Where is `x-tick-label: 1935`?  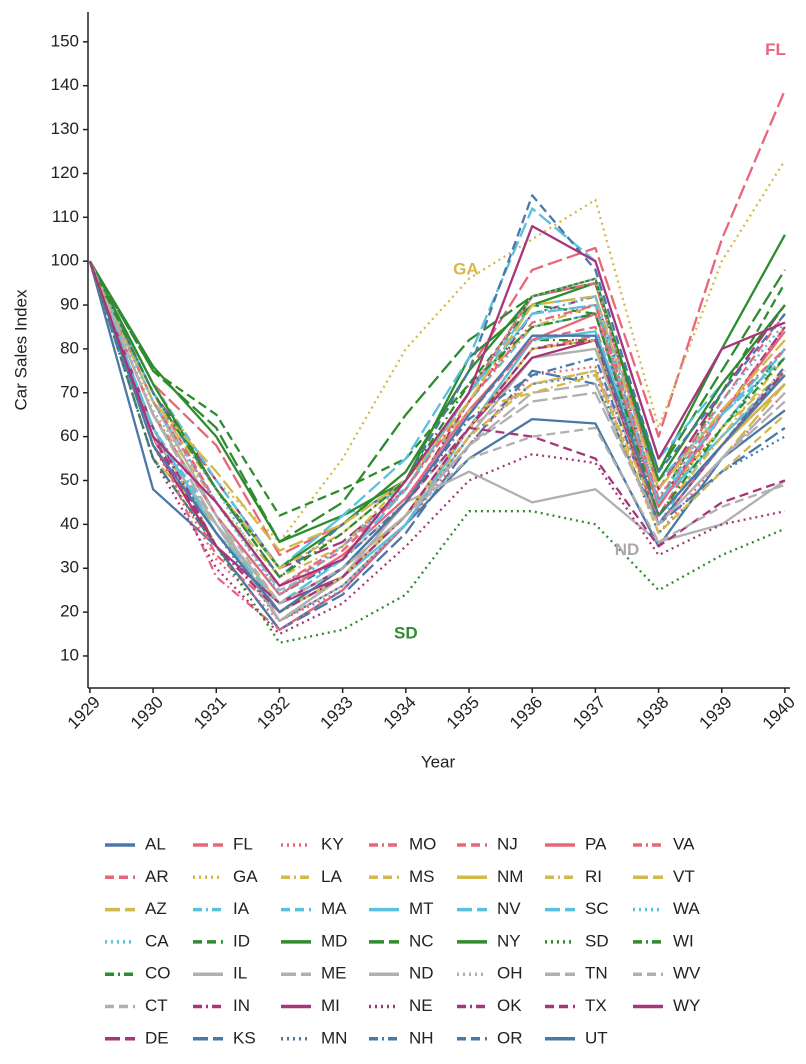 x-tick-label: 1935 is located at coordinates (463, 713).